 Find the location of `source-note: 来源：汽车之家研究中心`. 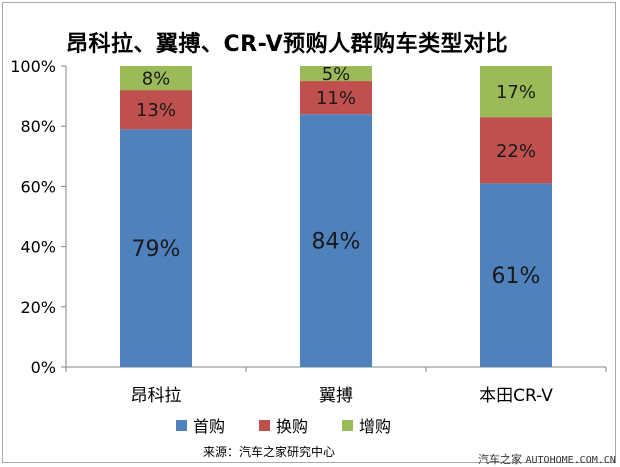

source-note: 来源：汽车之家研究中心 is located at coordinates (269, 452).